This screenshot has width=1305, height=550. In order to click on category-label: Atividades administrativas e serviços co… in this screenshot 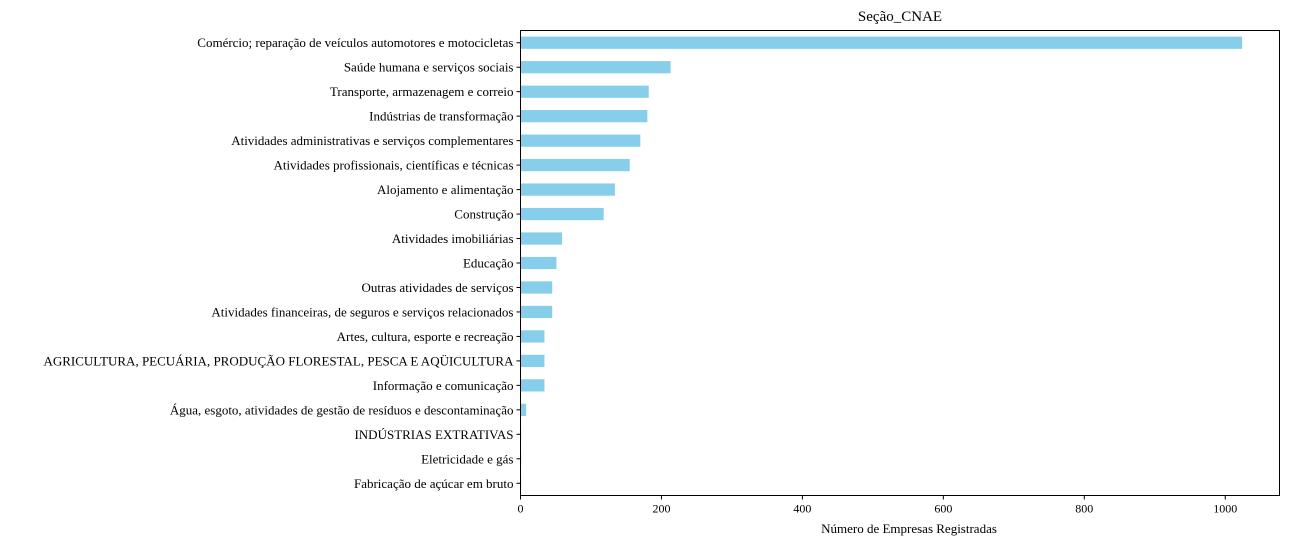, I will do `click(372, 140)`.